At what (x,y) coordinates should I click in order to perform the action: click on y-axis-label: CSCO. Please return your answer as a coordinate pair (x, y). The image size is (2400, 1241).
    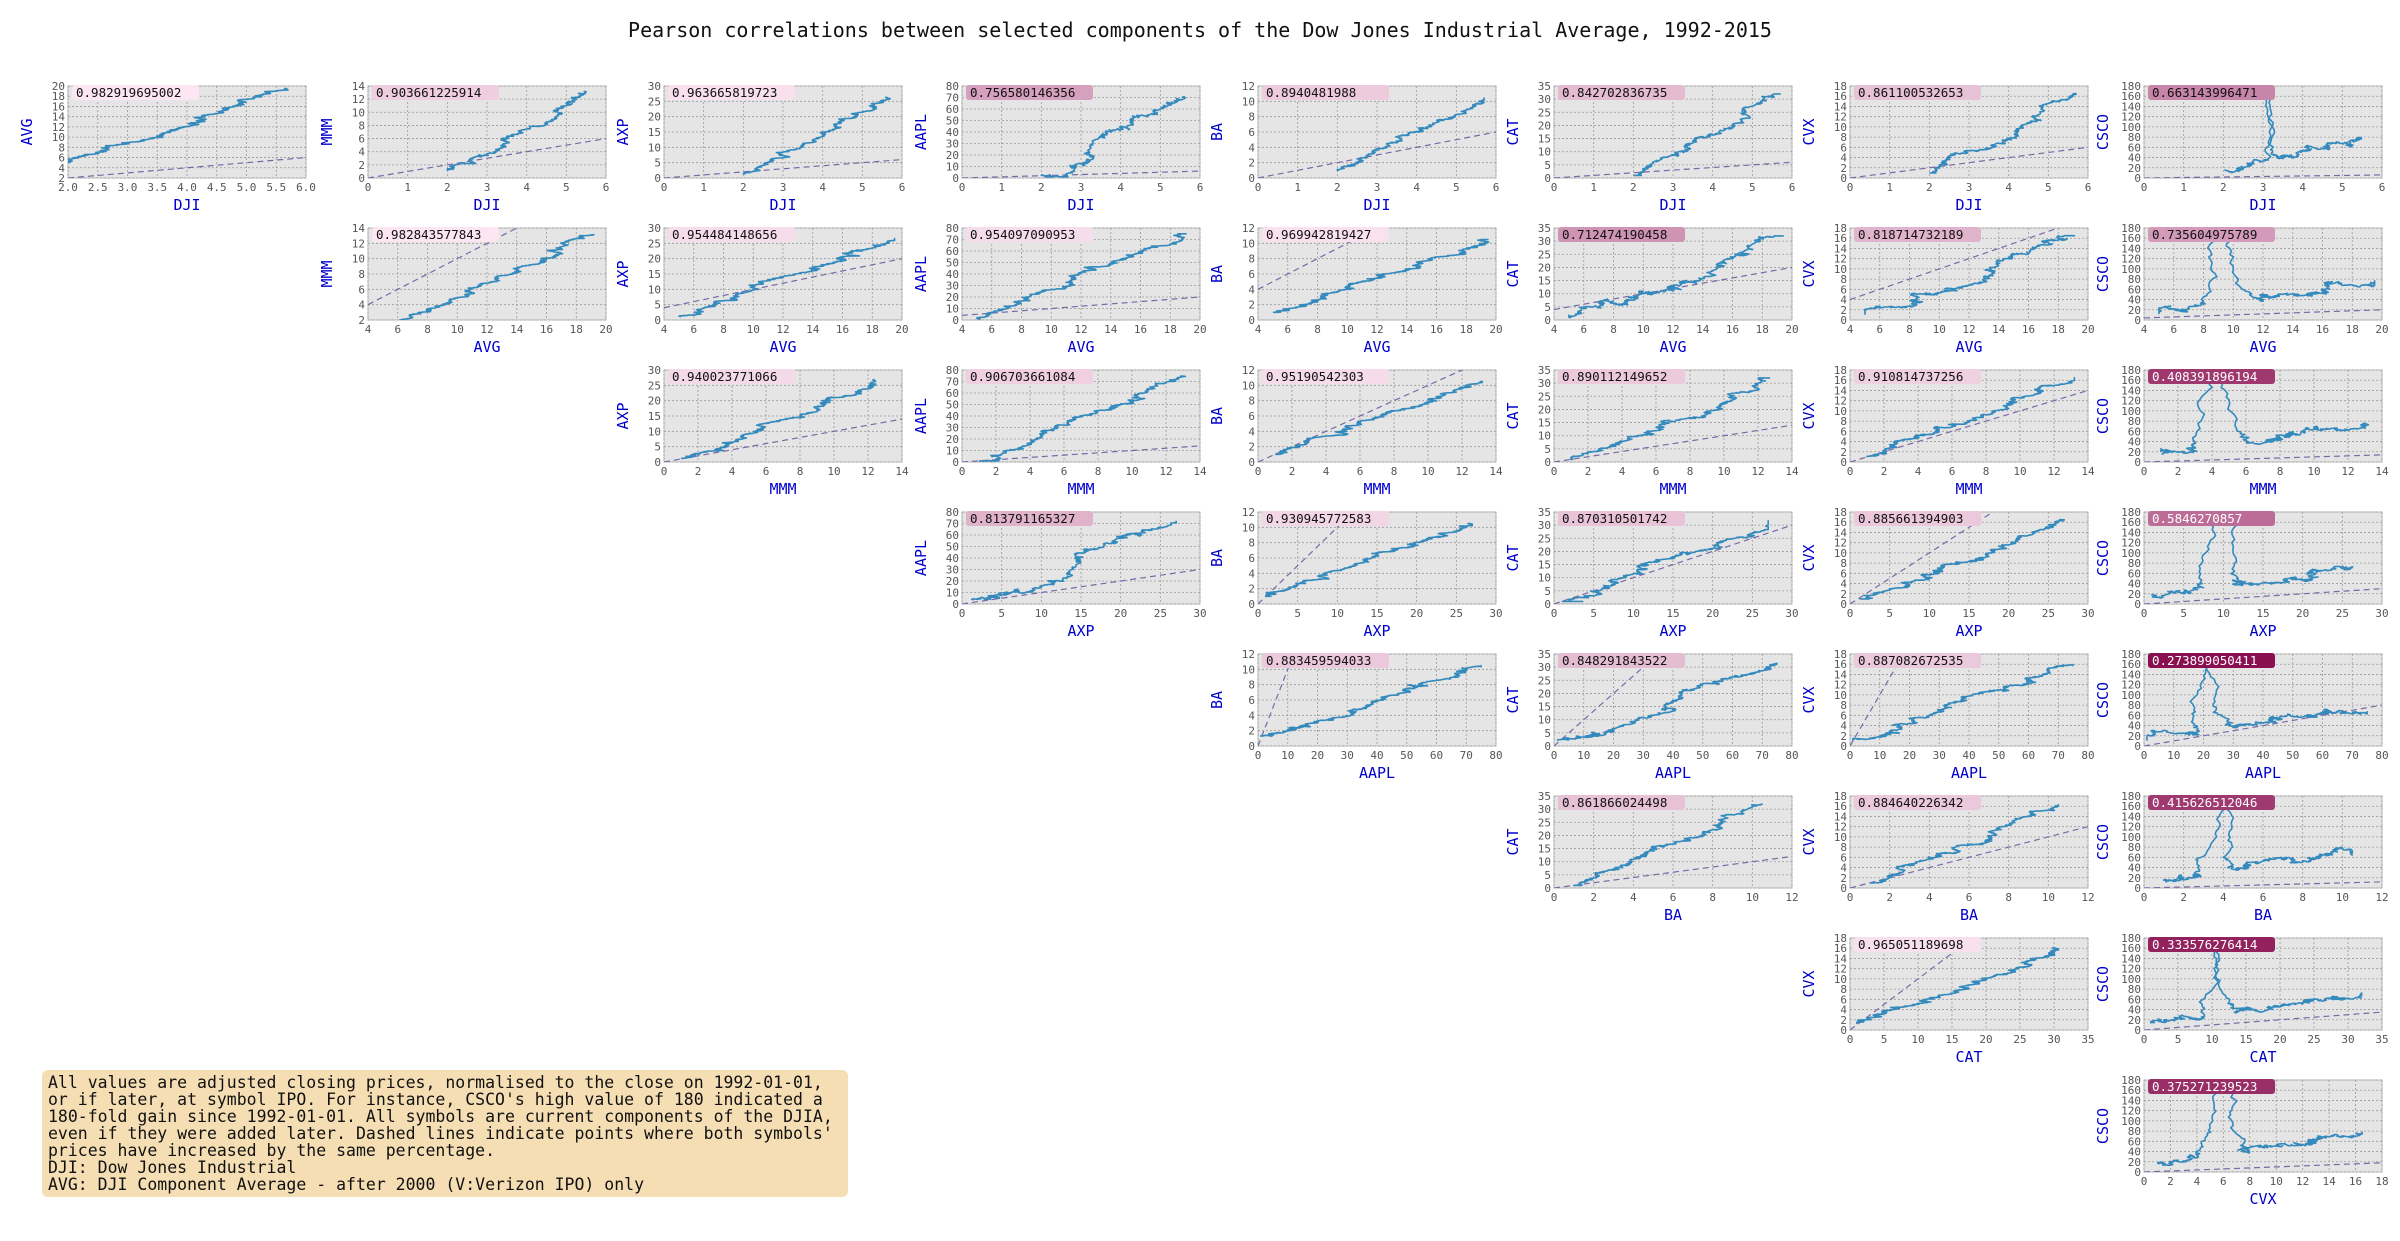
    Looking at the image, I should click on (2103, 842).